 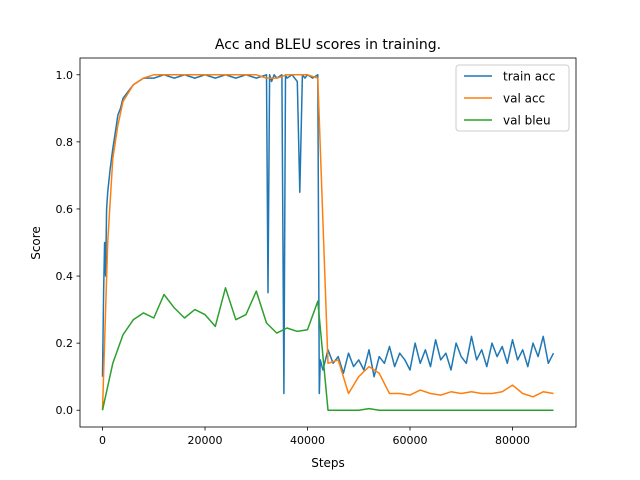 I want to click on x-axis-label: Steps, so click(x=328, y=463).